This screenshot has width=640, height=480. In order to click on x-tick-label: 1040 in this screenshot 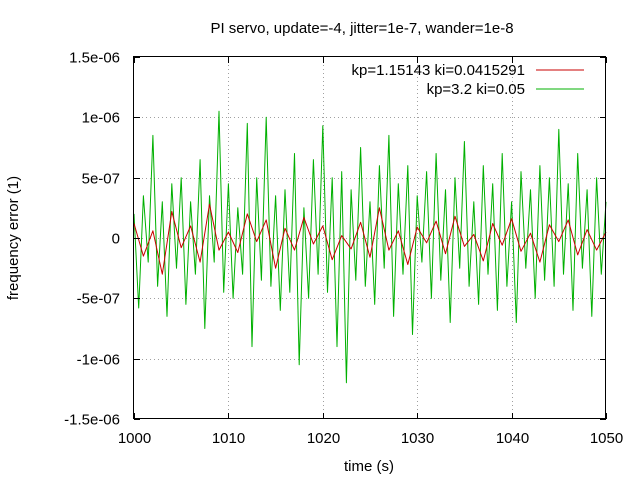, I will do `click(512, 438)`.